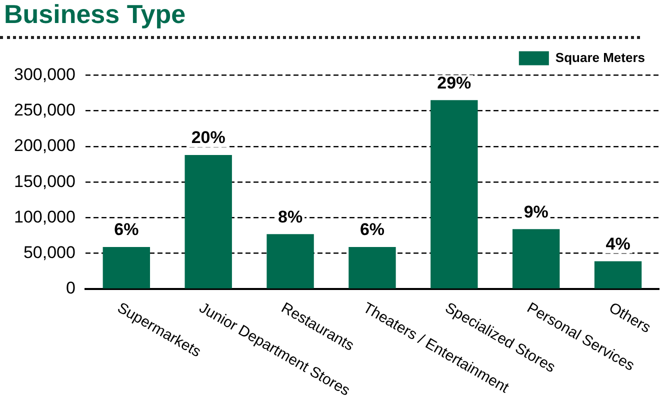 The image size is (667, 417). What do you see at coordinates (45, 110) in the screenshot?
I see `y-tick-label: 250,000` at bounding box center [45, 110].